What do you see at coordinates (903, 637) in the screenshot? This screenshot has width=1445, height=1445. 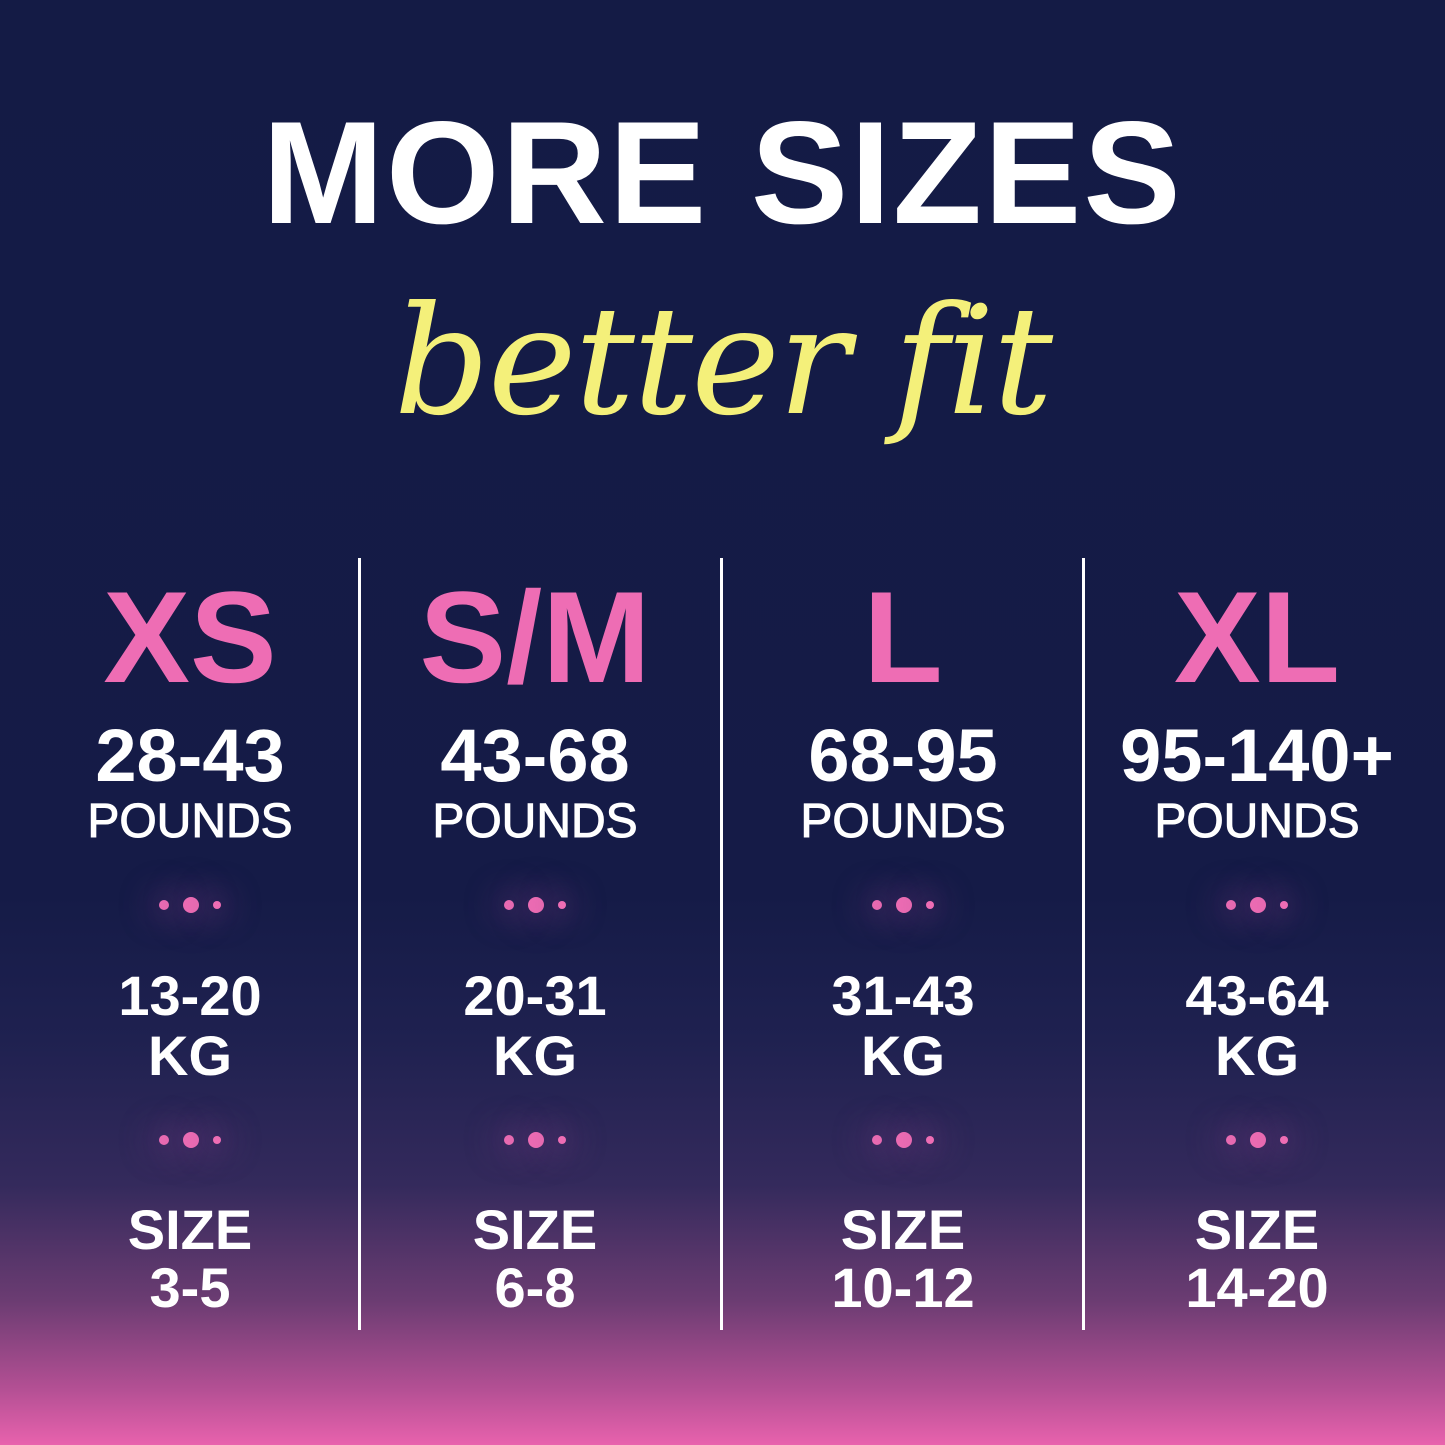 I see `size-label: L` at bounding box center [903, 637].